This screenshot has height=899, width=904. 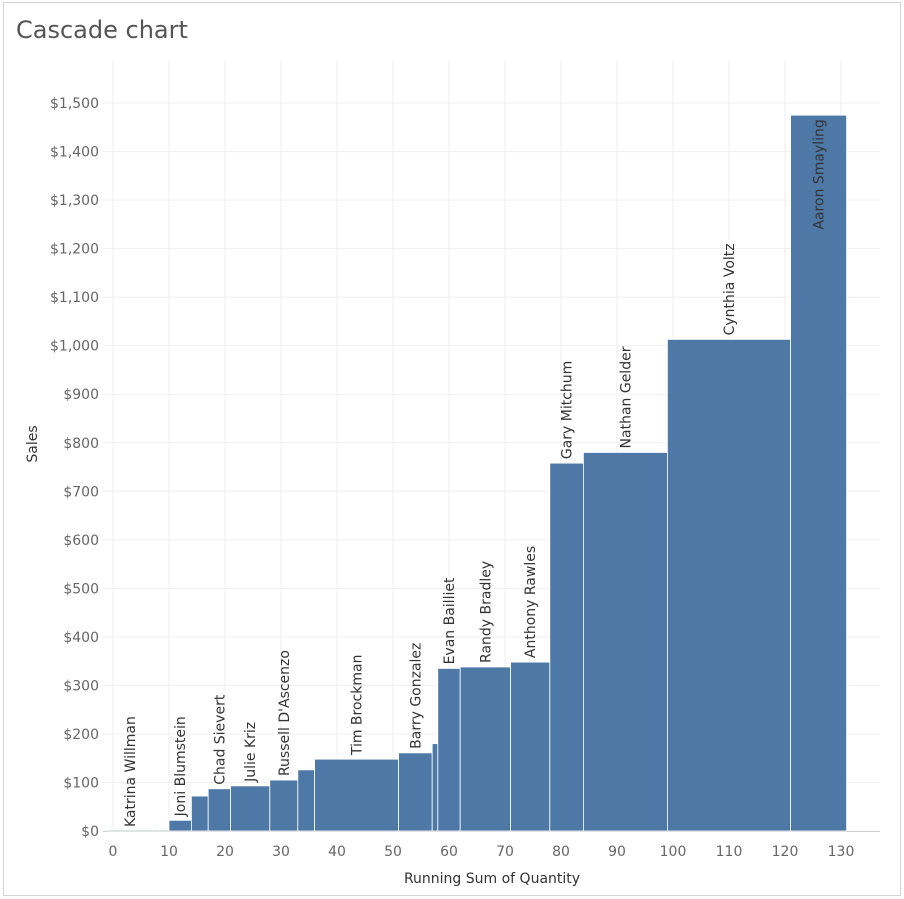 I want to click on x-tick-label: 60, so click(x=449, y=852).